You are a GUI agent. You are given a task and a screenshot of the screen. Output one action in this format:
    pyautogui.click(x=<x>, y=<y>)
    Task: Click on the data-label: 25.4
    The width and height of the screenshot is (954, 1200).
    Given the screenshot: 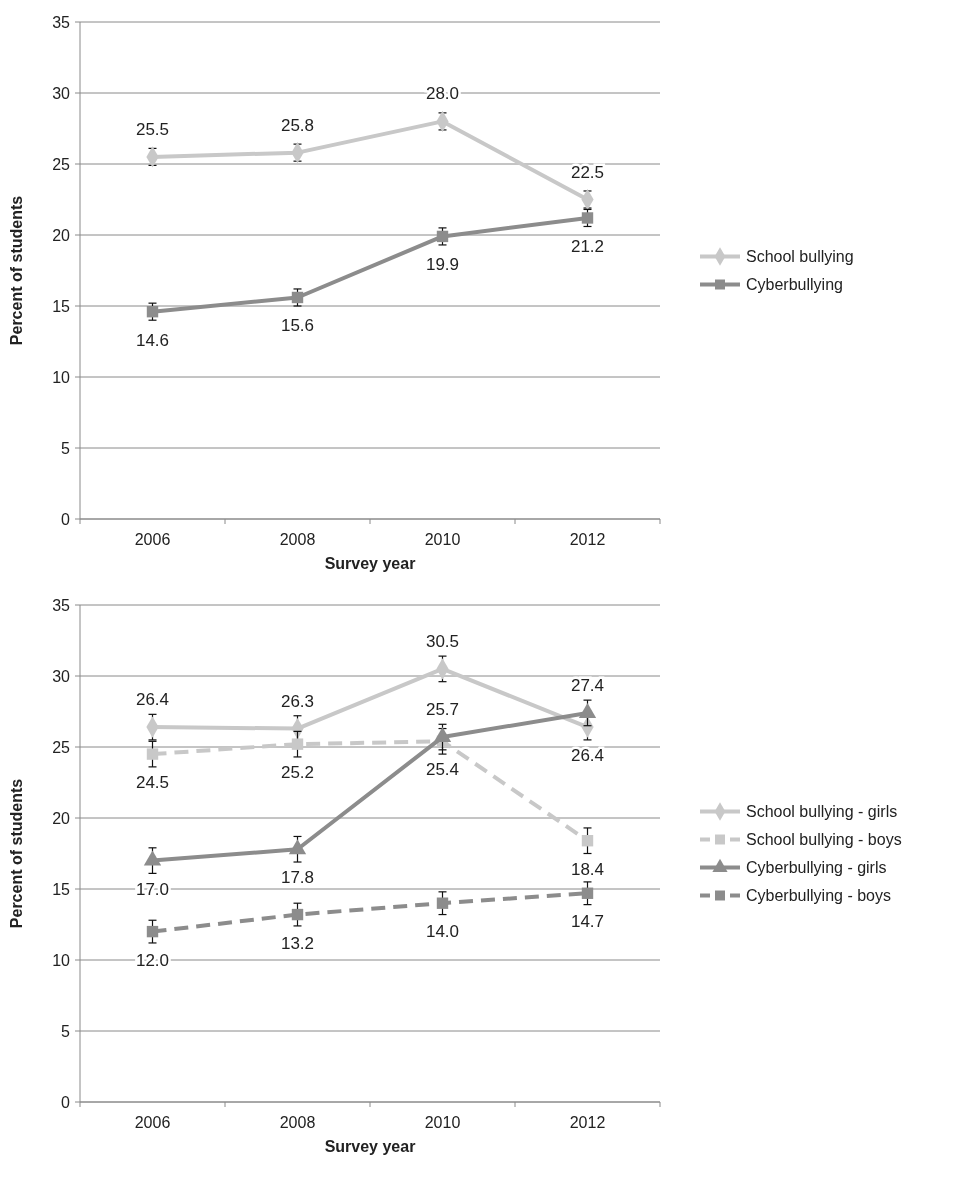 What is the action you would take?
    pyautogui.click(x=442, y=770)
    